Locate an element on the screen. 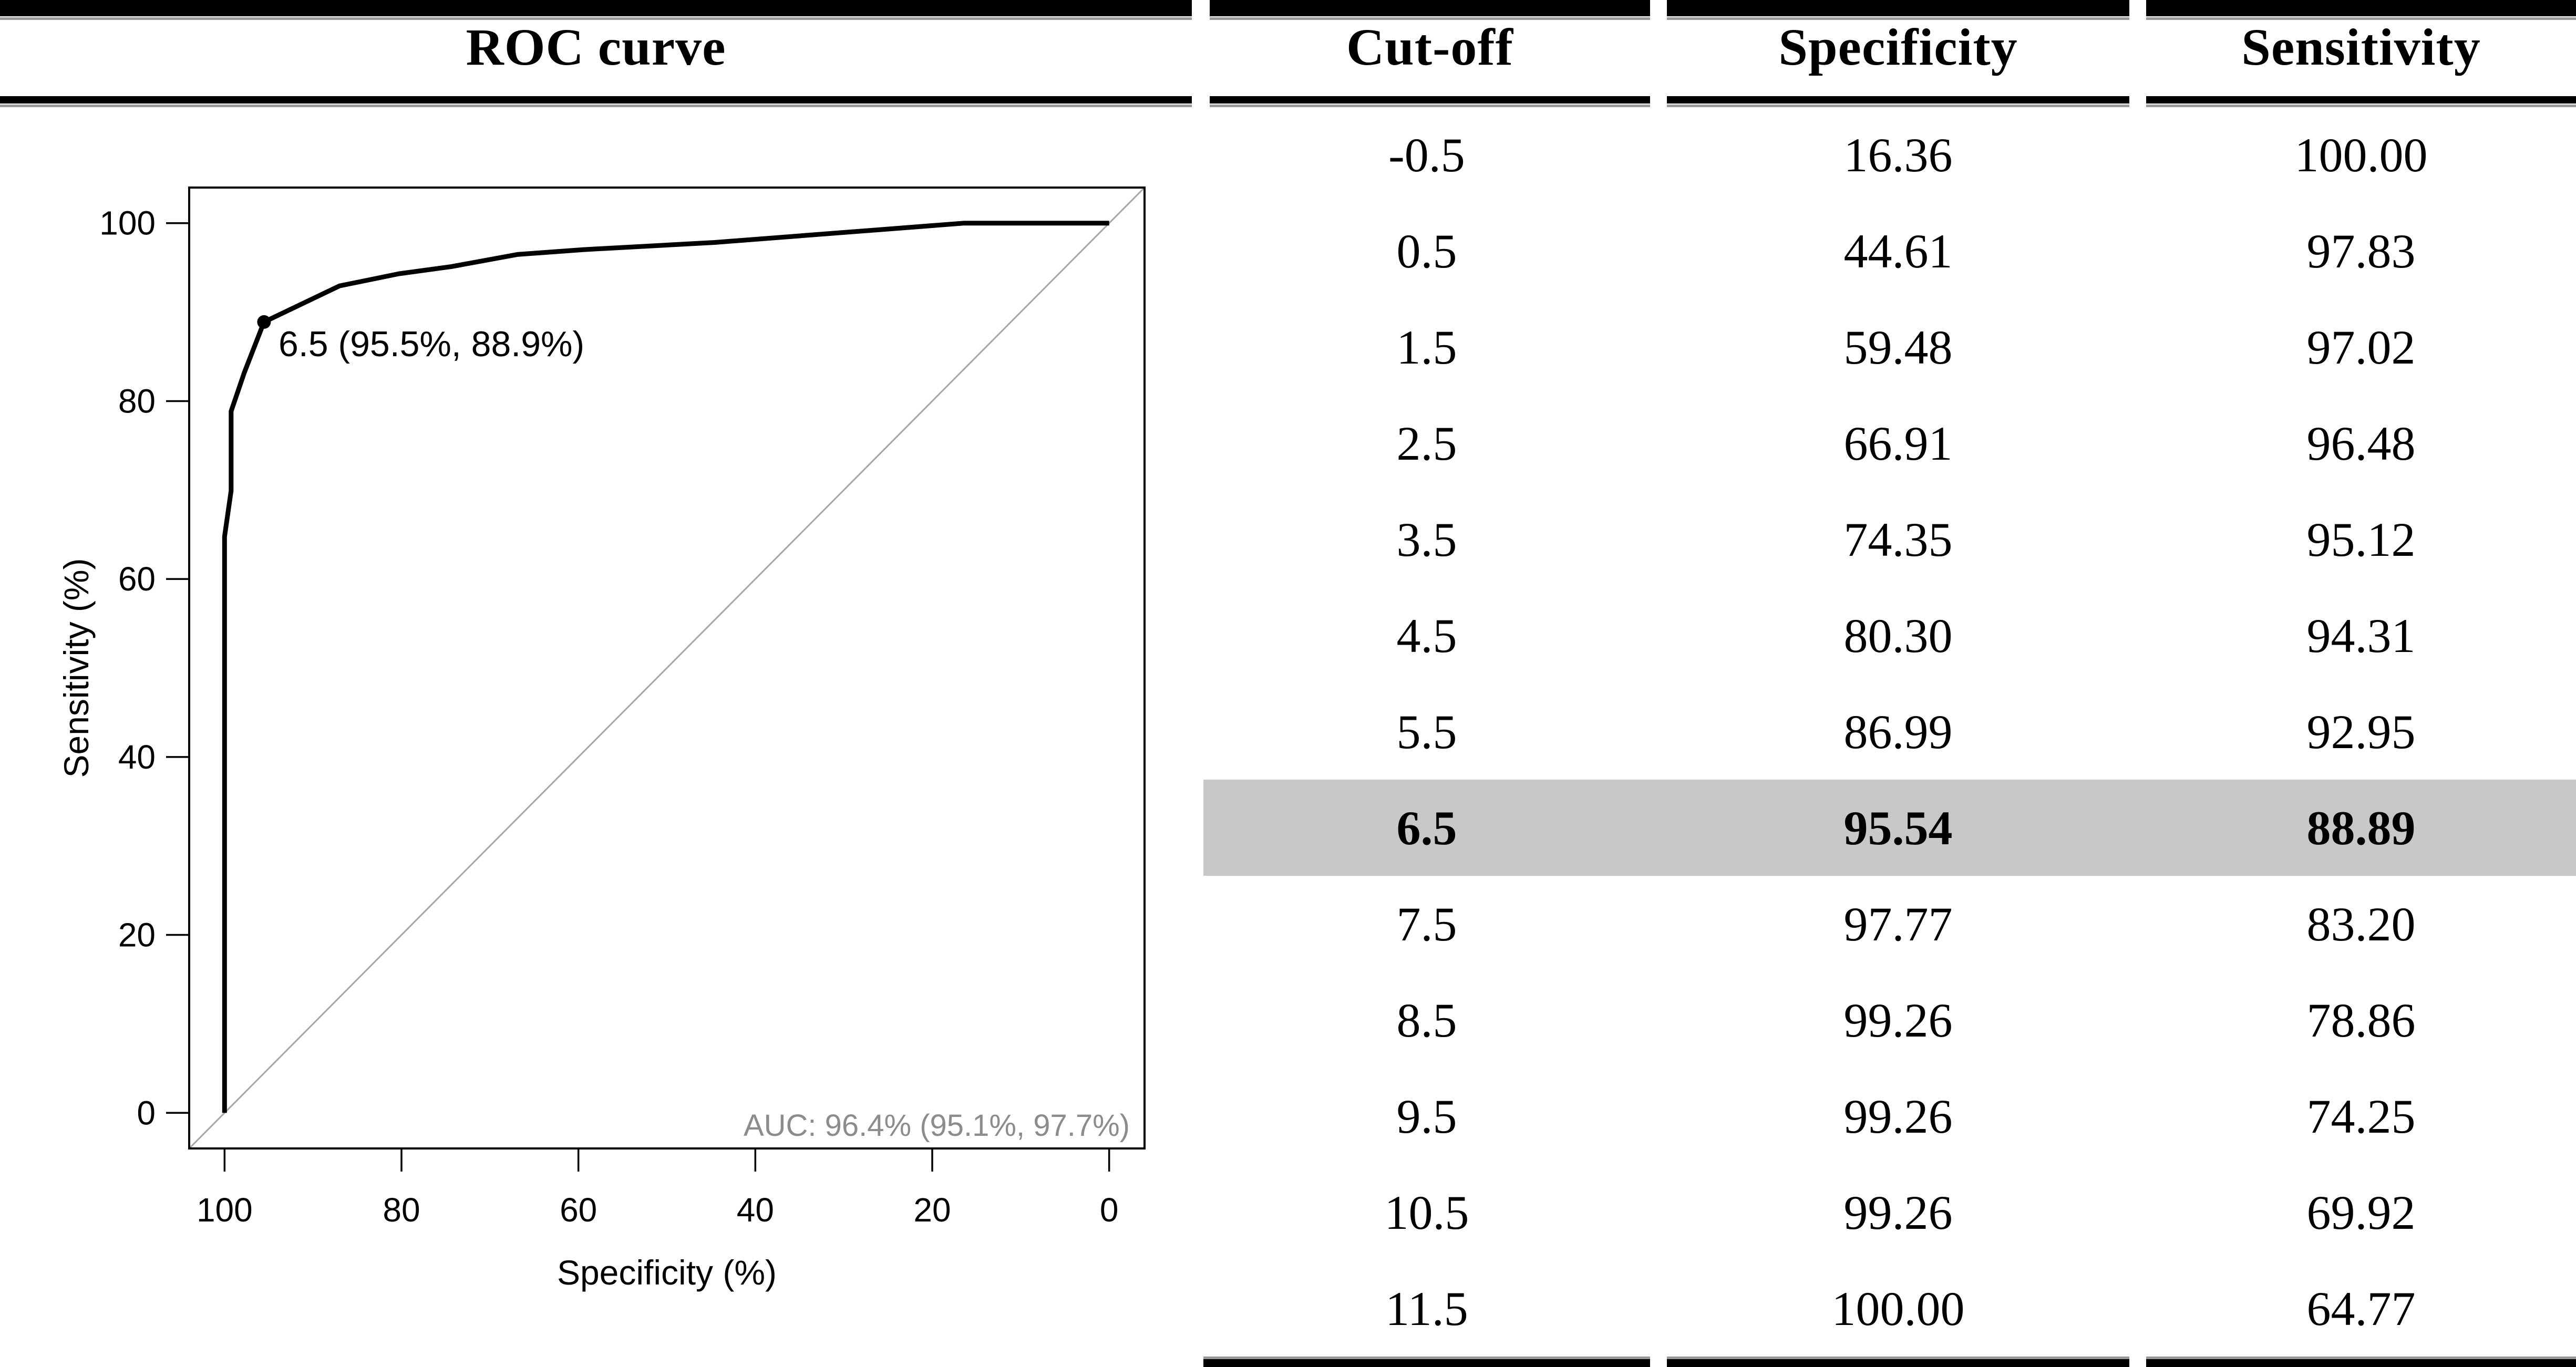  column-header-sensitivity: Sensitivity is located at coordinates (2361, 46).